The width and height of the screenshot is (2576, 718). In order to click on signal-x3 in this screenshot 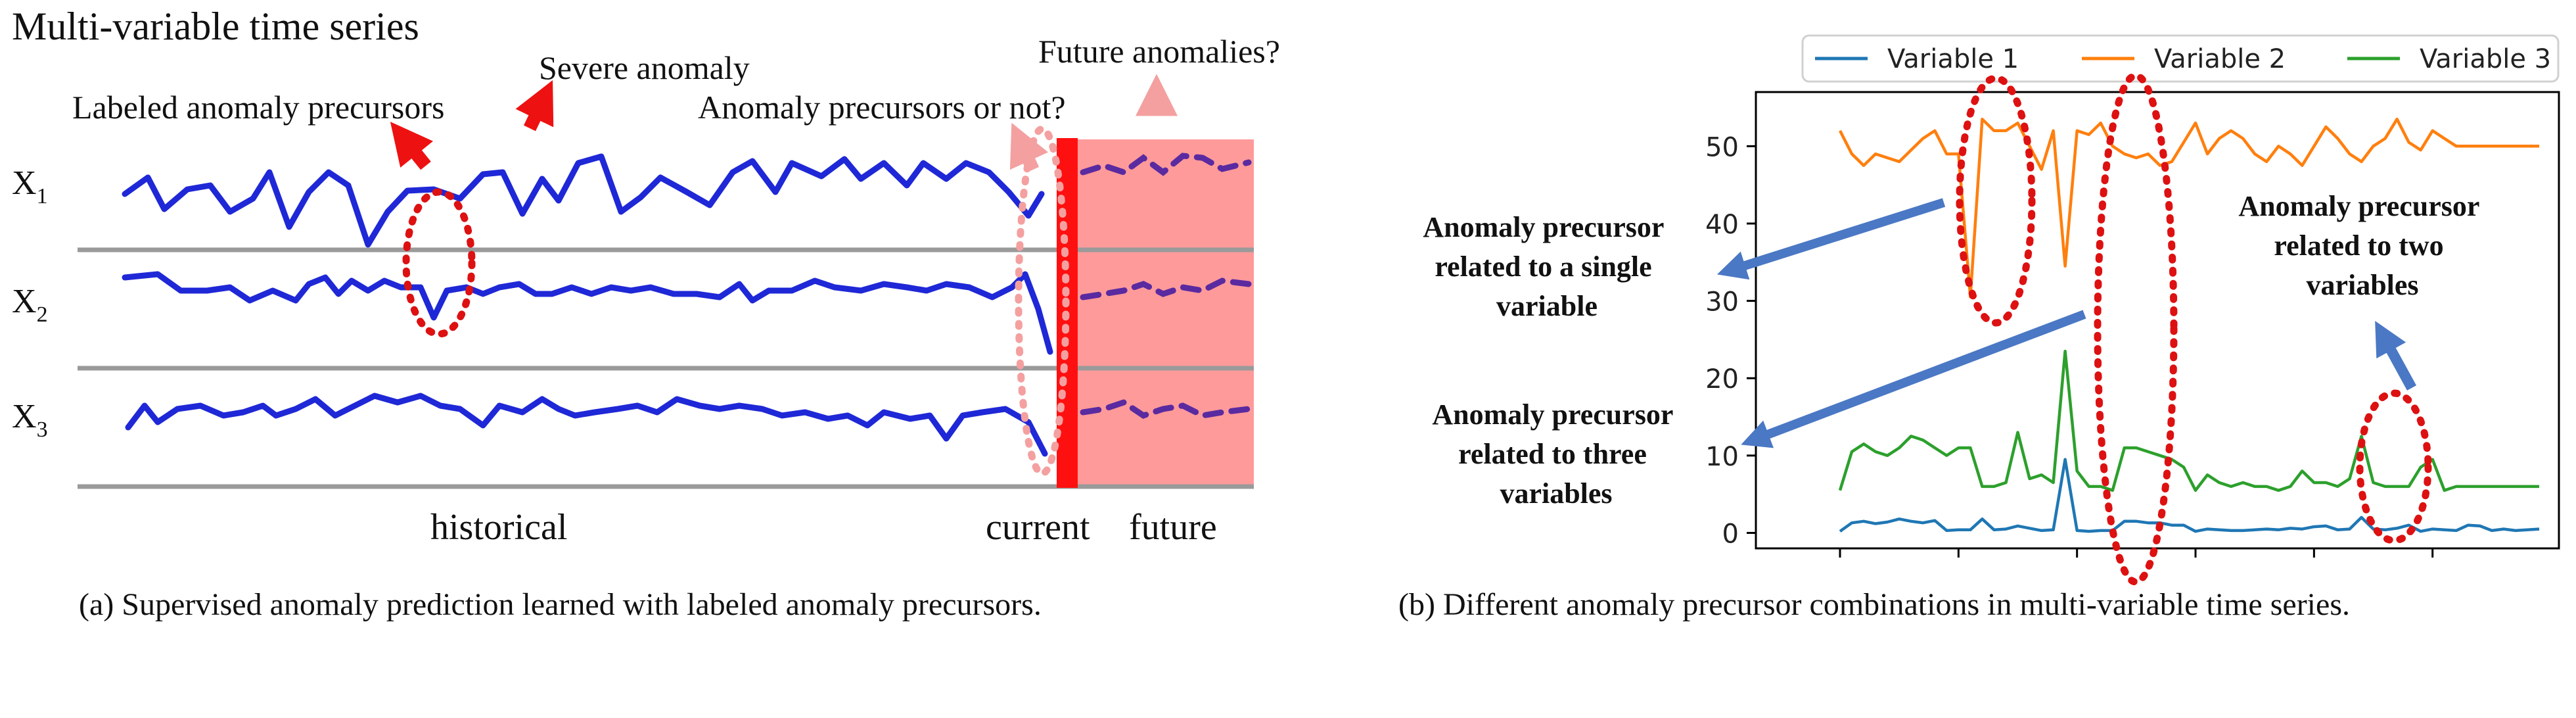, I will do `click(586, 425)`.